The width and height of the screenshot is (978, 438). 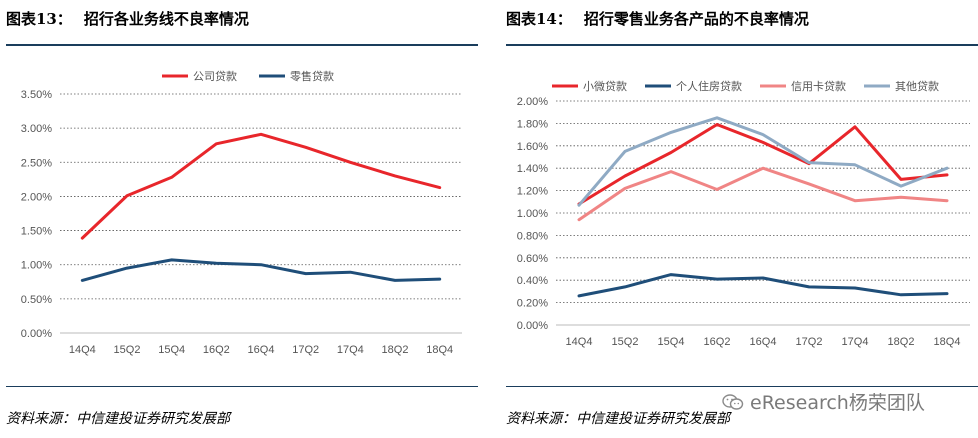 I want to click on right-bottom-rule, so click(x=742, y=386).